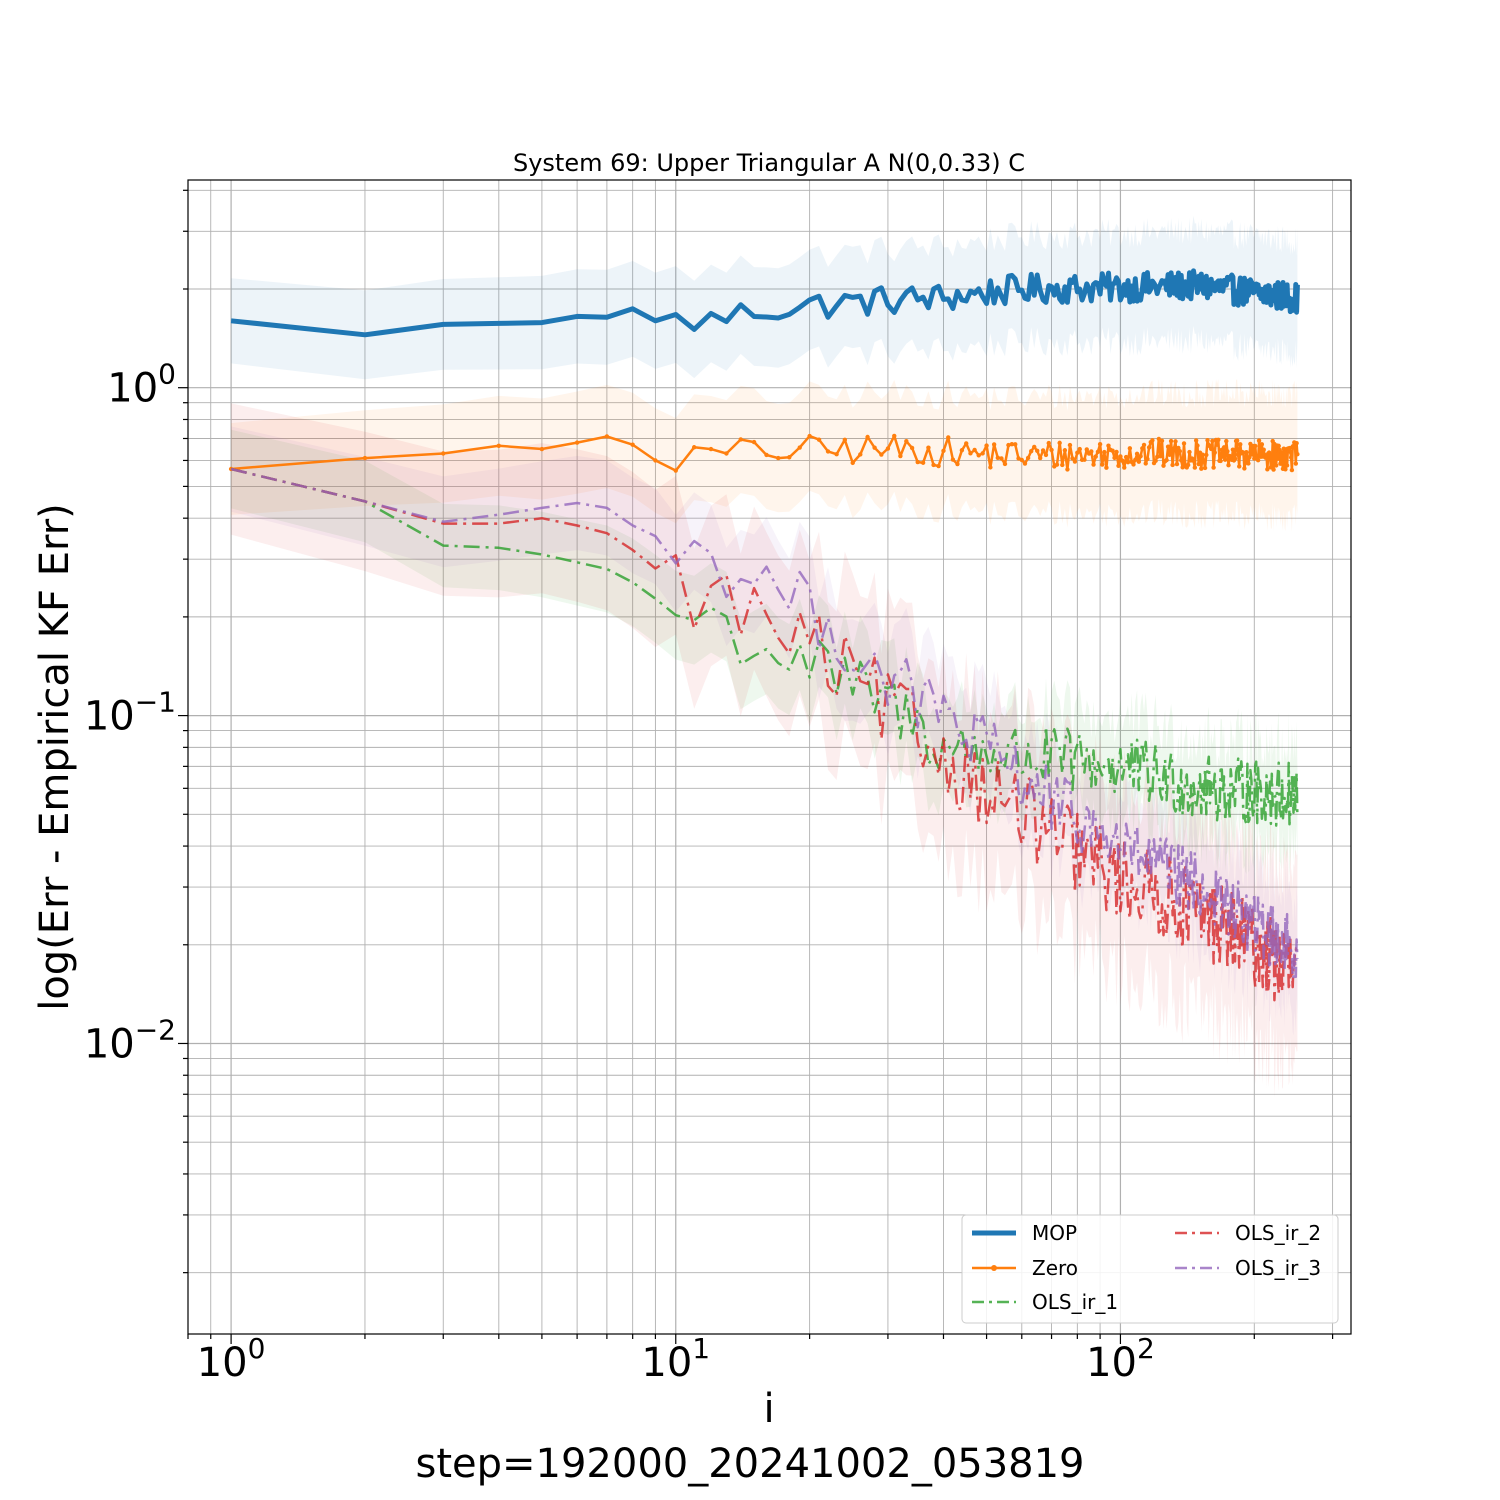 This screenshot has width=1500, height=1500. Describe the element at coordinates (231, 1359) in the screenshot. I see `x-tick-label: 100` at that location.